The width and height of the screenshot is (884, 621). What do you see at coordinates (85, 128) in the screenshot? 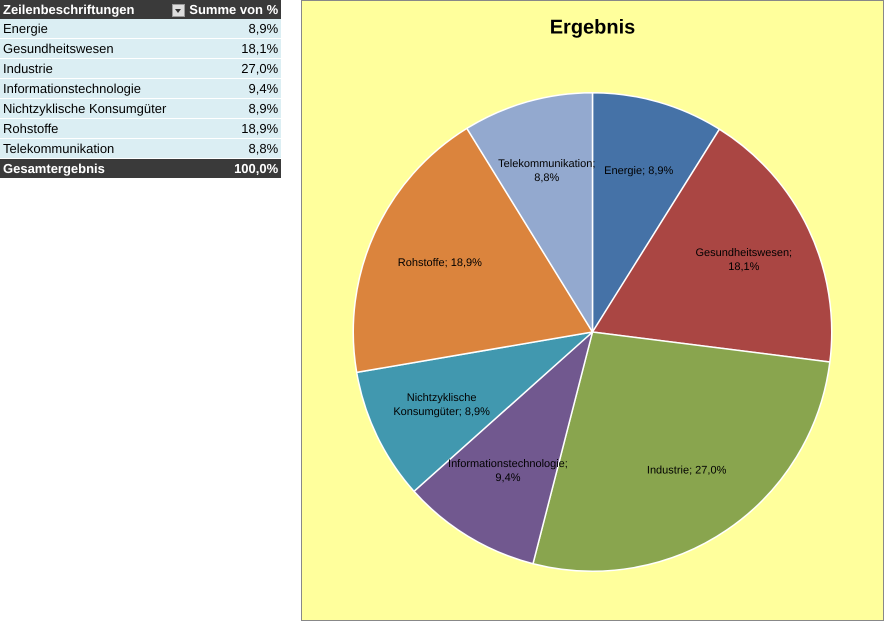
I see `text: Rohstoffe` at bounding box center [85, 128].